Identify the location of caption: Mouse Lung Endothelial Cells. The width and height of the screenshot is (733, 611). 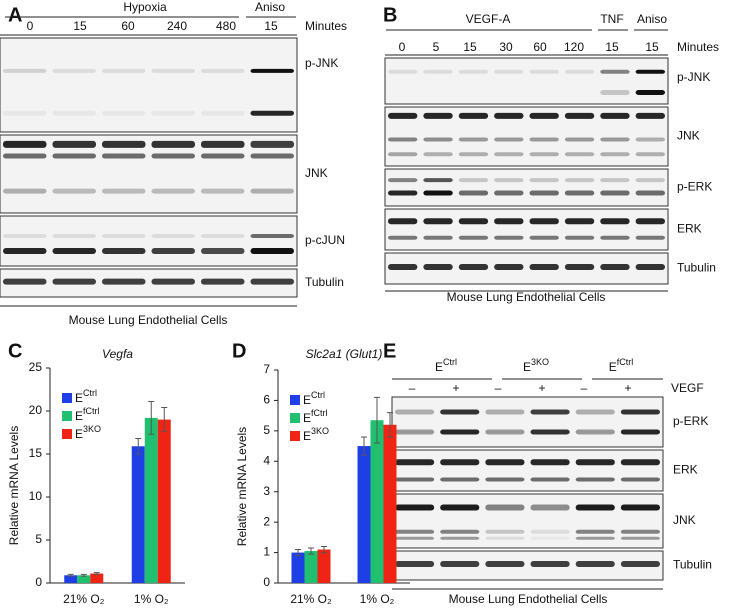
(528, 599).